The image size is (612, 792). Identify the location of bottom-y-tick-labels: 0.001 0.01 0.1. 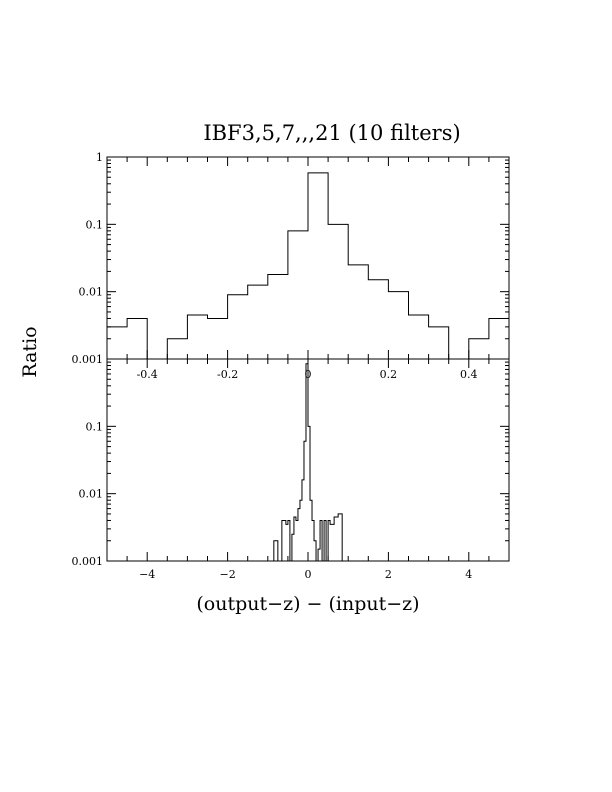
(88, 494).